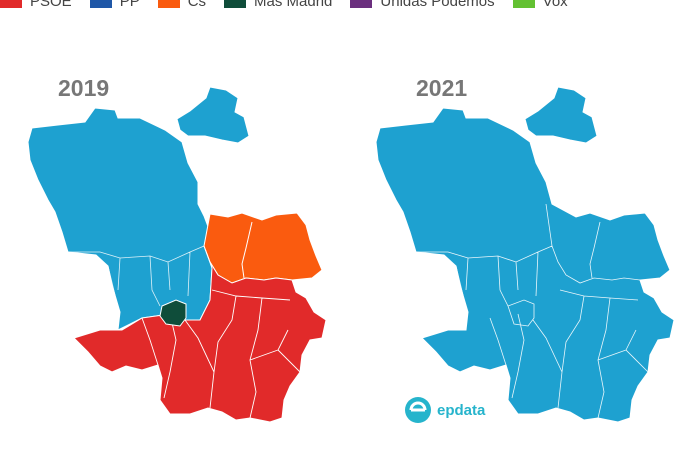 The image size is (679, 450). Describe the element at coordinates (197, 5) in the screenshot. I see `legend-label-cs: Cs` at that location.